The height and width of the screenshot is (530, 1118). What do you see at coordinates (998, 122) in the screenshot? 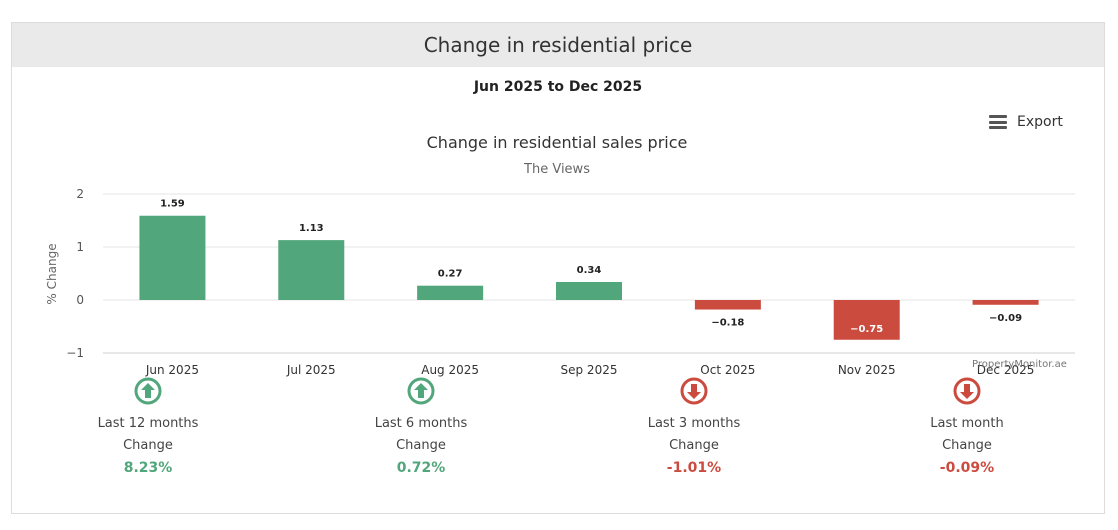
I see `menu-icon` at bounding box center [998, 122].